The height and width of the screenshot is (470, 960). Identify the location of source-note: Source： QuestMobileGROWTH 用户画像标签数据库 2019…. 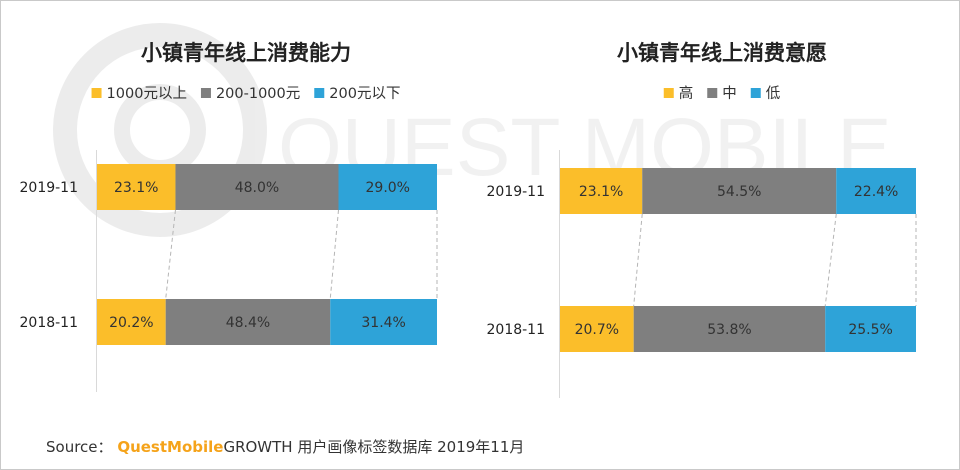
(285, 446).